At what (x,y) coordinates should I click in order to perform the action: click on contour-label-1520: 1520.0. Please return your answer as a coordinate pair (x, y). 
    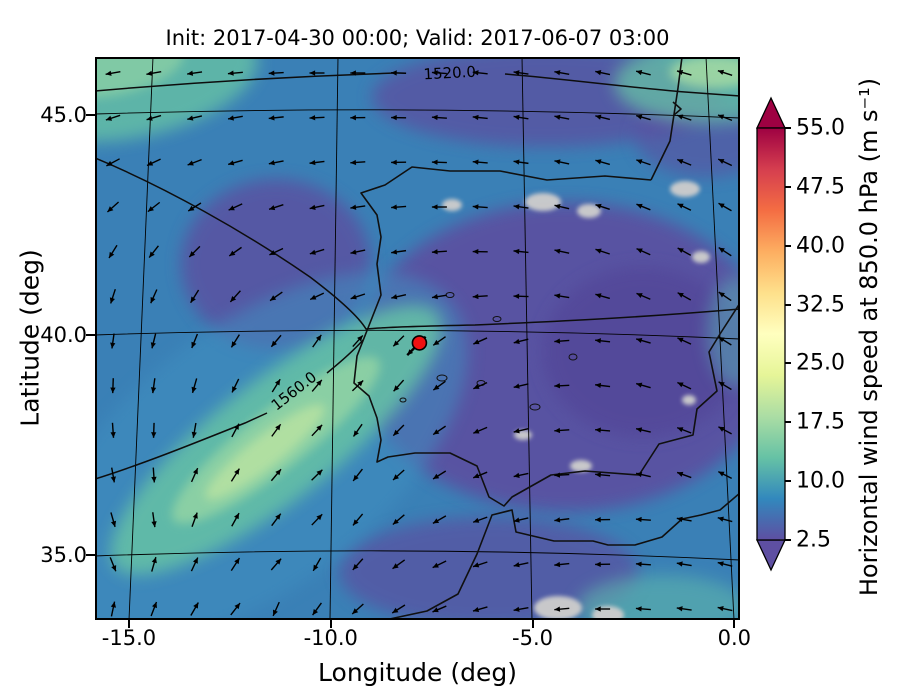
    Looking at the image, I should click on (449, 73).